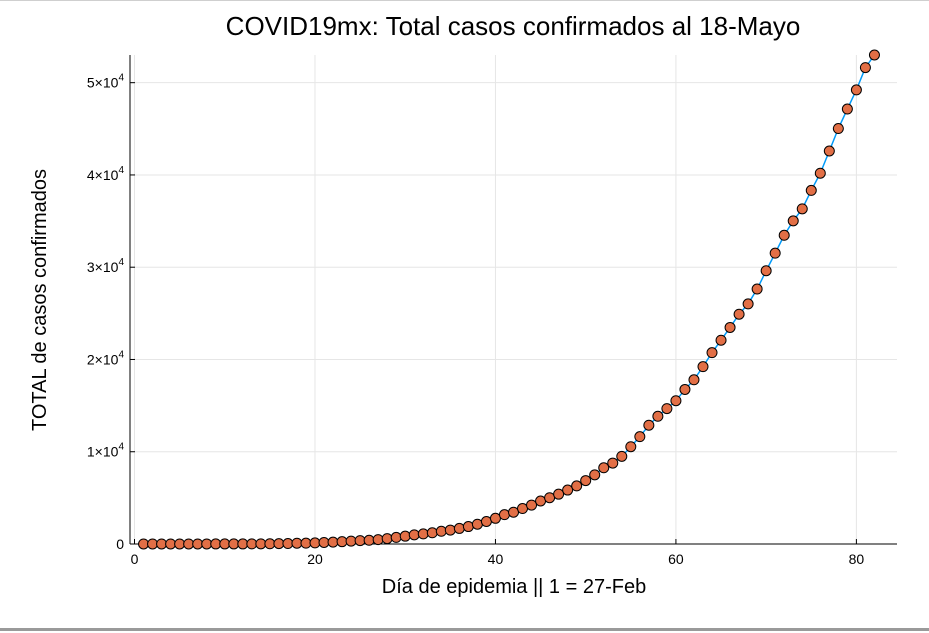 This screenshot has height=633, width=929. What do you see at coordinates (676, 559) in the screenshot?
I see `x-tick-label: 60` at bounding box center [676, 559].